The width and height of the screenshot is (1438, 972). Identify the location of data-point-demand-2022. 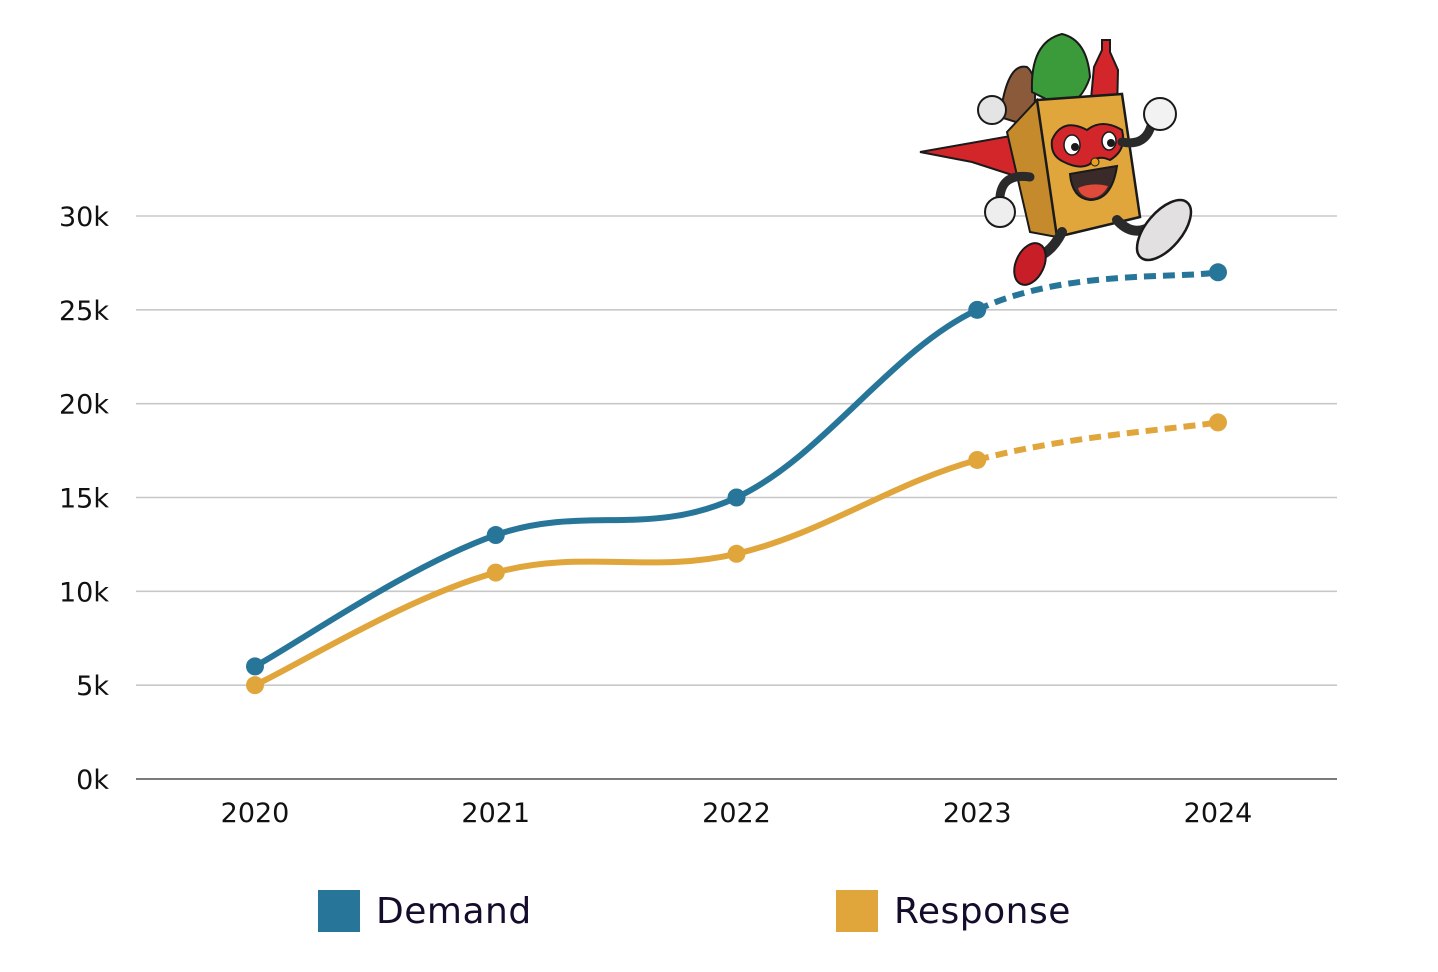
(736, 497).